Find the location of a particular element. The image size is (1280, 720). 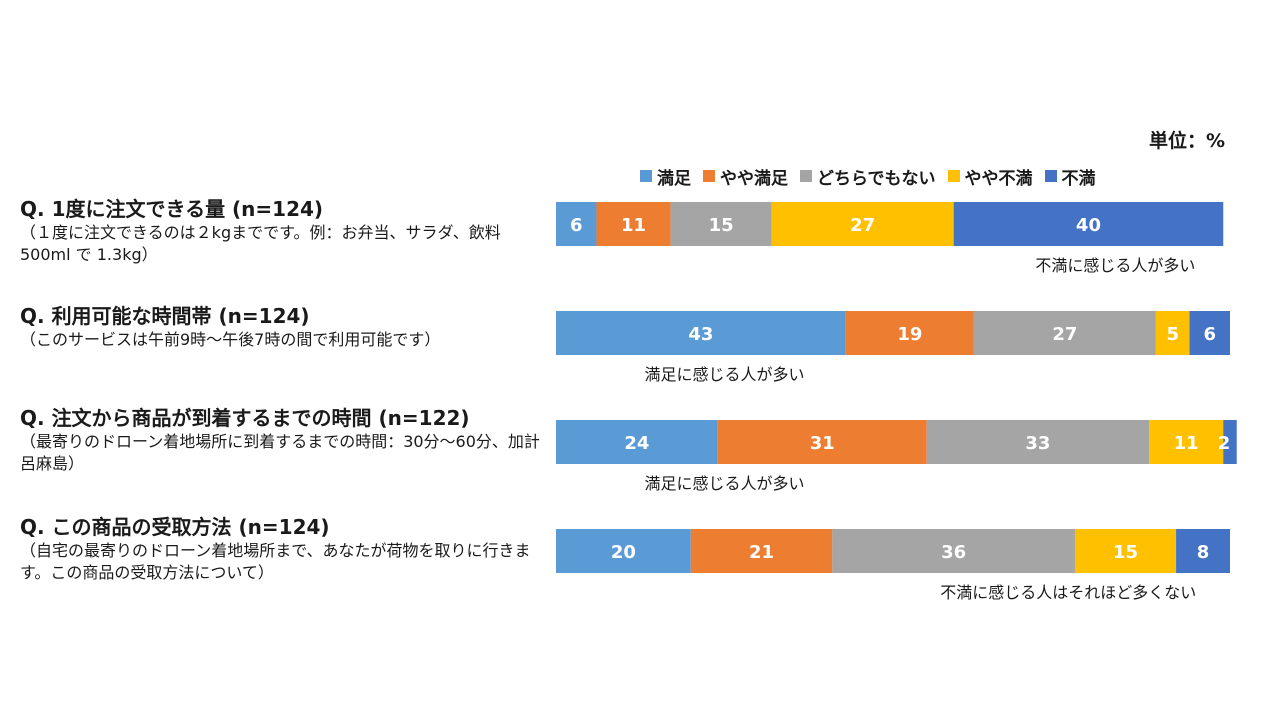

legend-item: どちらでもない is located at coordinates (868, 176).